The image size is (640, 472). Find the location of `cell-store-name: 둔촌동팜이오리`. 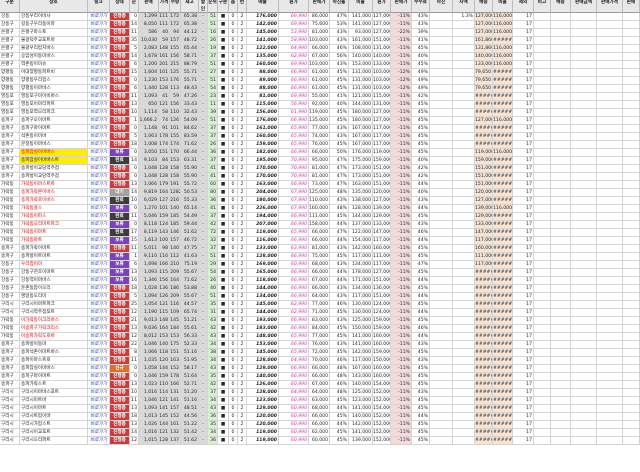

cell-store-name: 둔촌동팜이오리 is located at coordinates (54, 289).